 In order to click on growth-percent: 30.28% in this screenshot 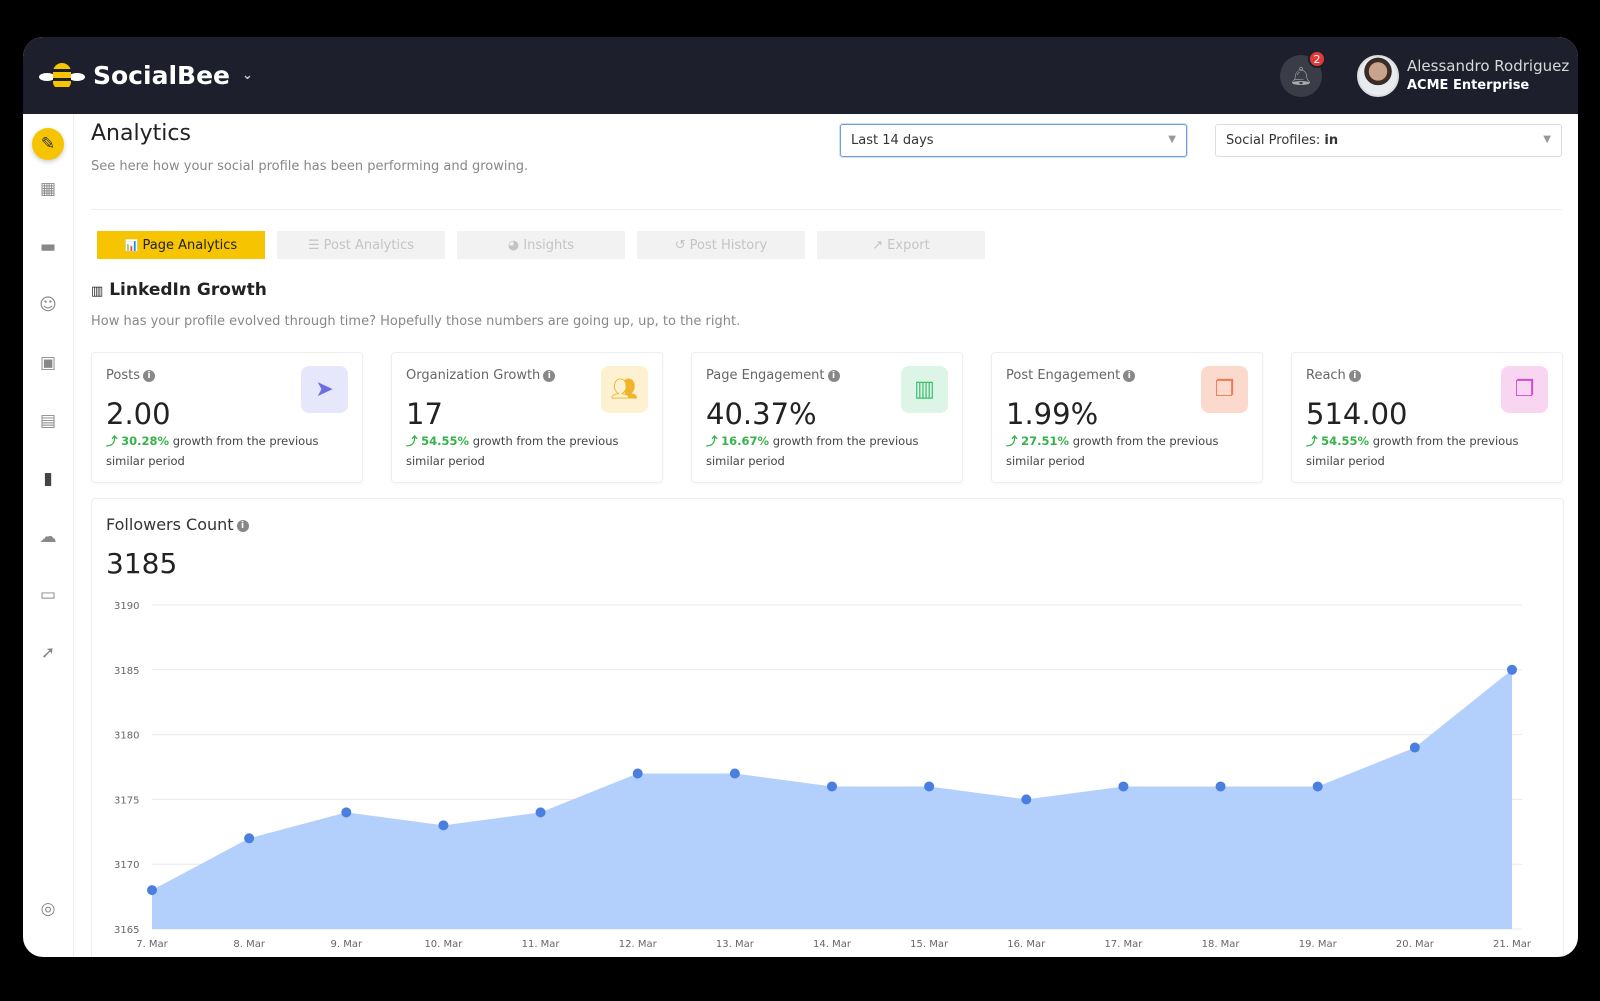, I will do `click(145, 441)`.